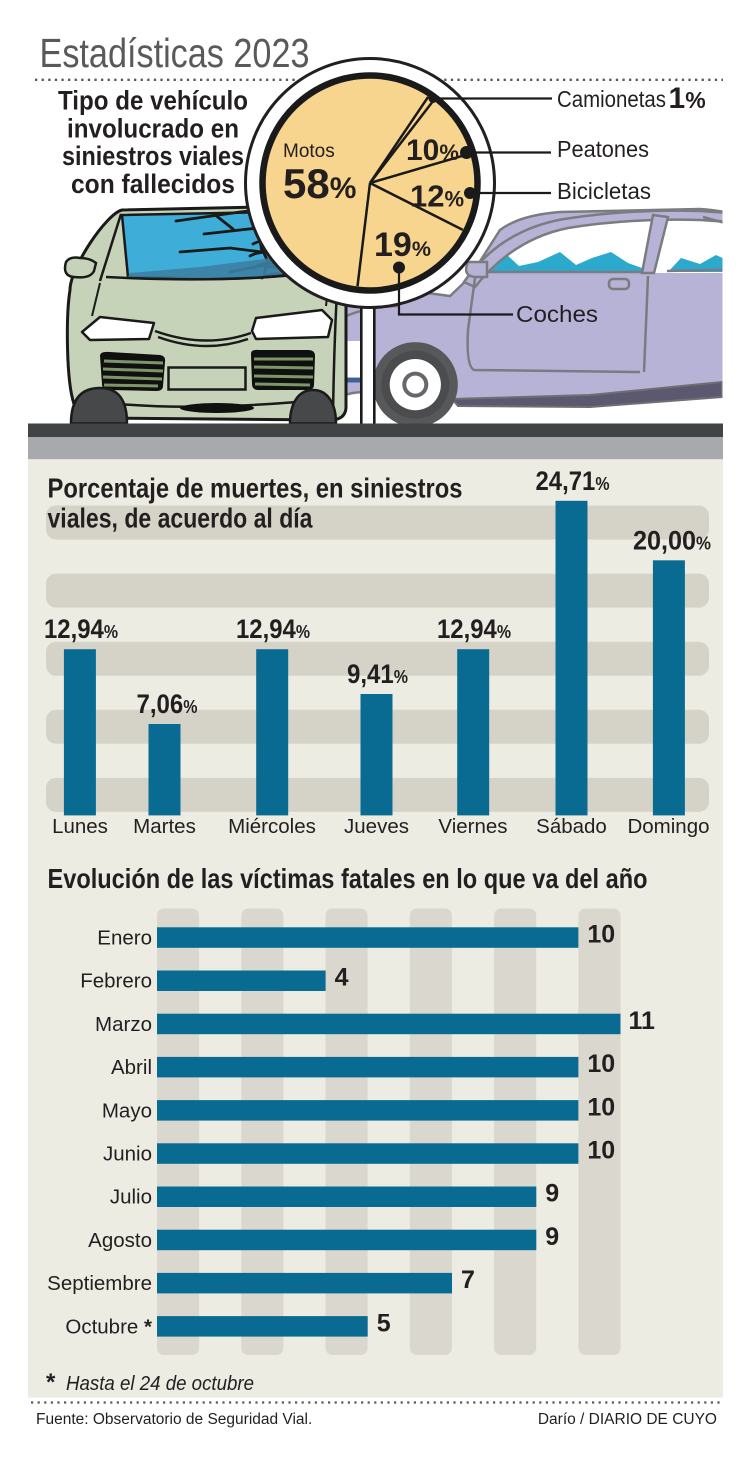 This screenshot has height=1465, width=747. What do you see at coordinates (376, 826) in the screenshot?
I see `svg-text: Jueves` at bounding box center [376, 826].